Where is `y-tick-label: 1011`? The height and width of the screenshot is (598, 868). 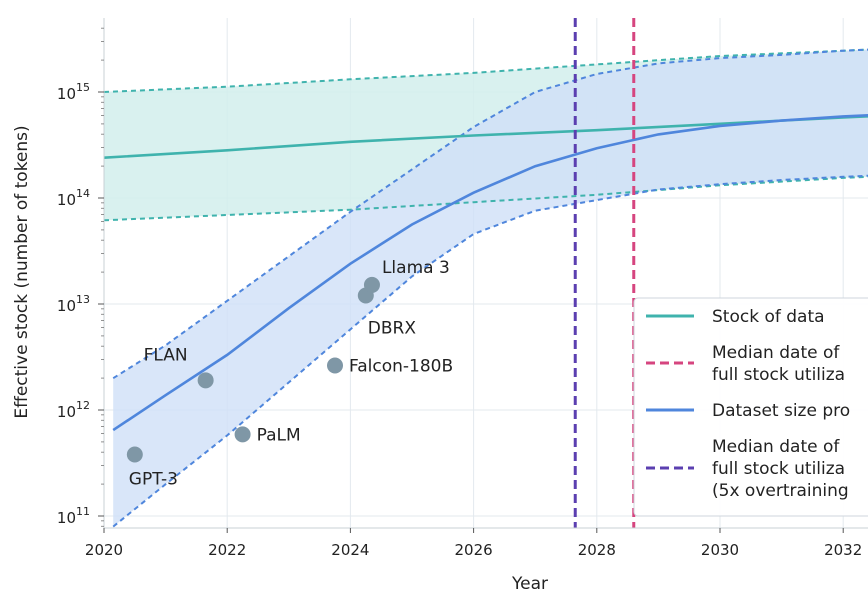
y-tick-label: 1011 is located at coordinates (73, 516).